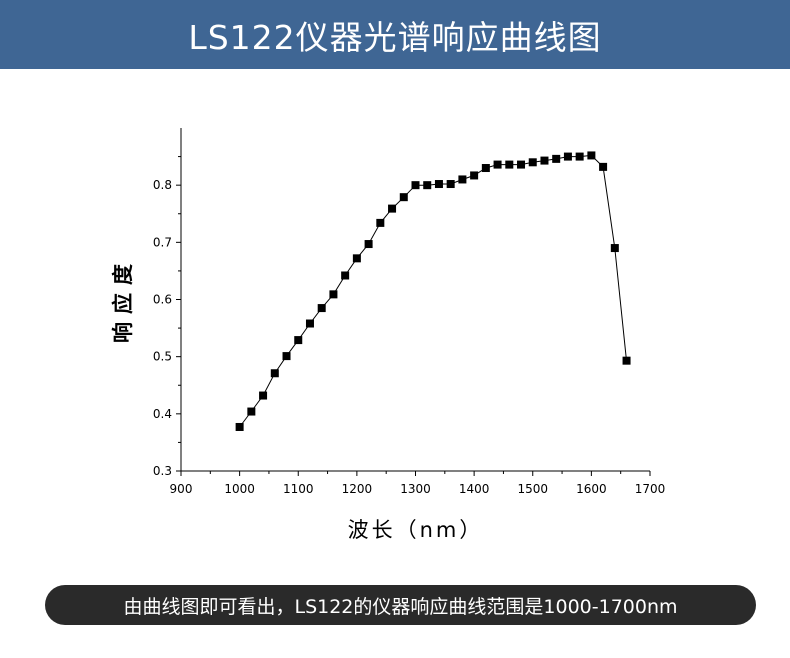  I want to click on page-title: LS122仪器光谱响应曲线图, so click(395, 37).